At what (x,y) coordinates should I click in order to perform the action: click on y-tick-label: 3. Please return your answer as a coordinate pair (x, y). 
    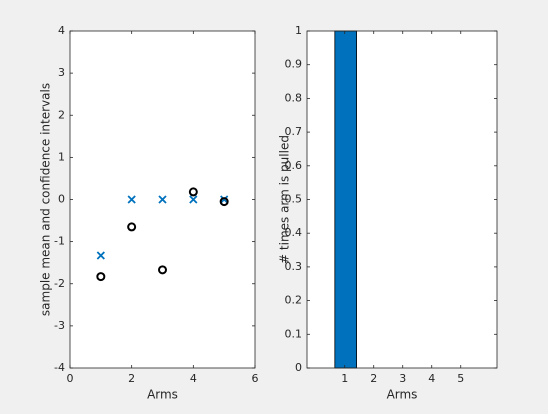
    Looking at the image, I should click on (61, 72).